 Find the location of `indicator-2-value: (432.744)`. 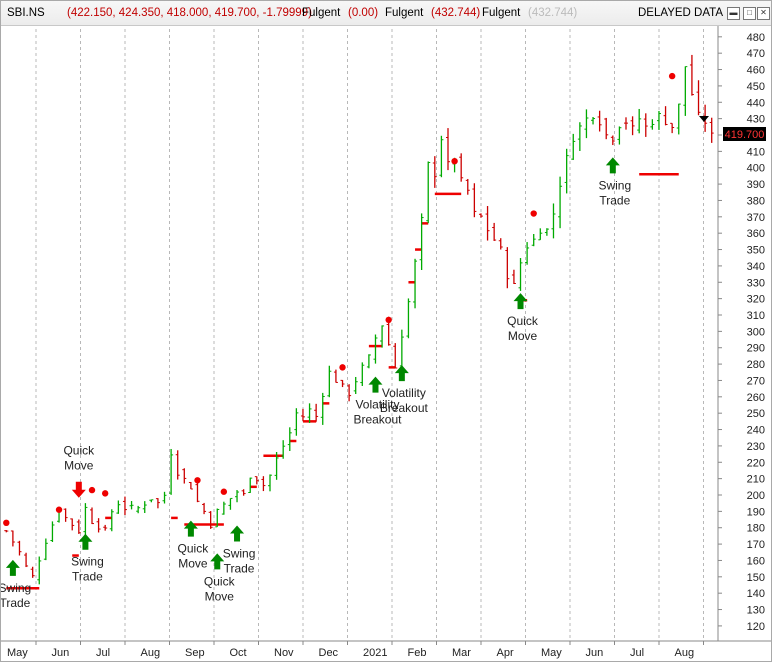

indicator-2-value: (432.744) is located at coordinates (456, 13).